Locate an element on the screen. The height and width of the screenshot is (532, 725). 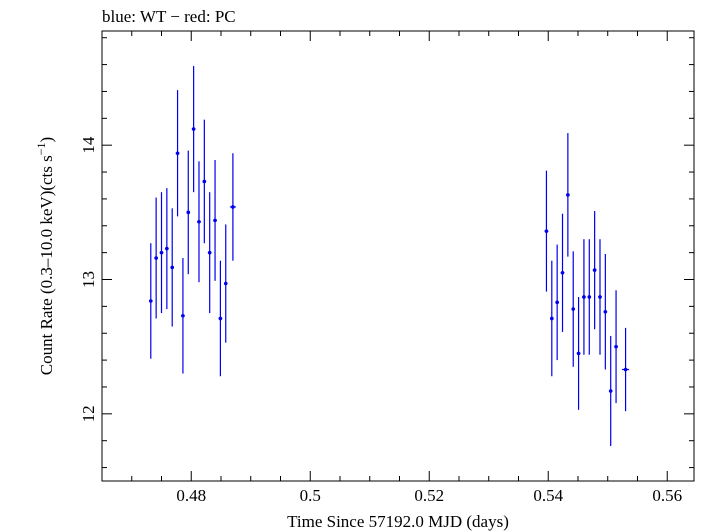
y-axis-title: Count Rate (0.3–10.0 keV)(cts s−1) is located at coordinates (45, 256).